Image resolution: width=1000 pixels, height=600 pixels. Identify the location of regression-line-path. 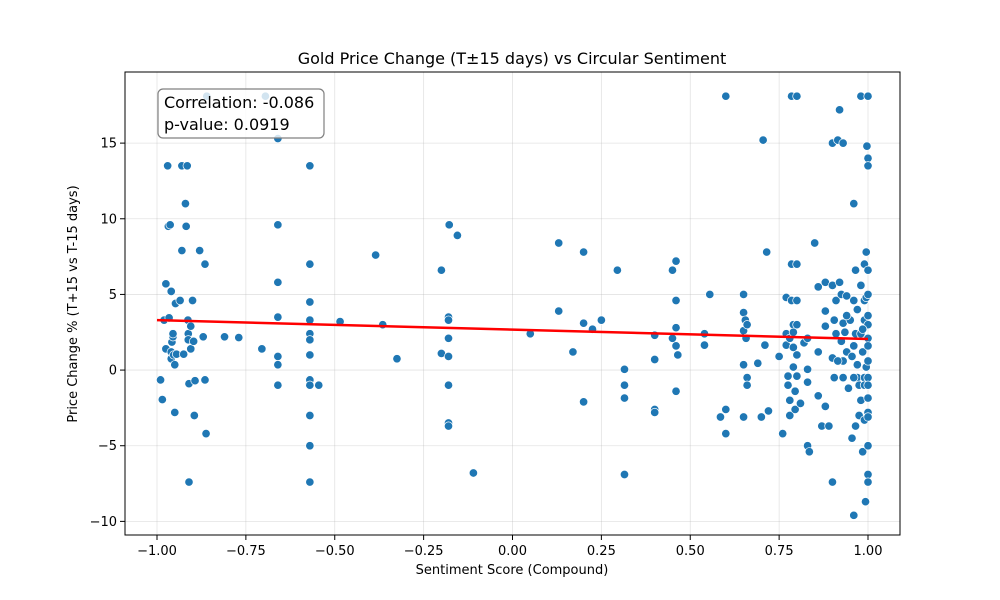
(512, 329).